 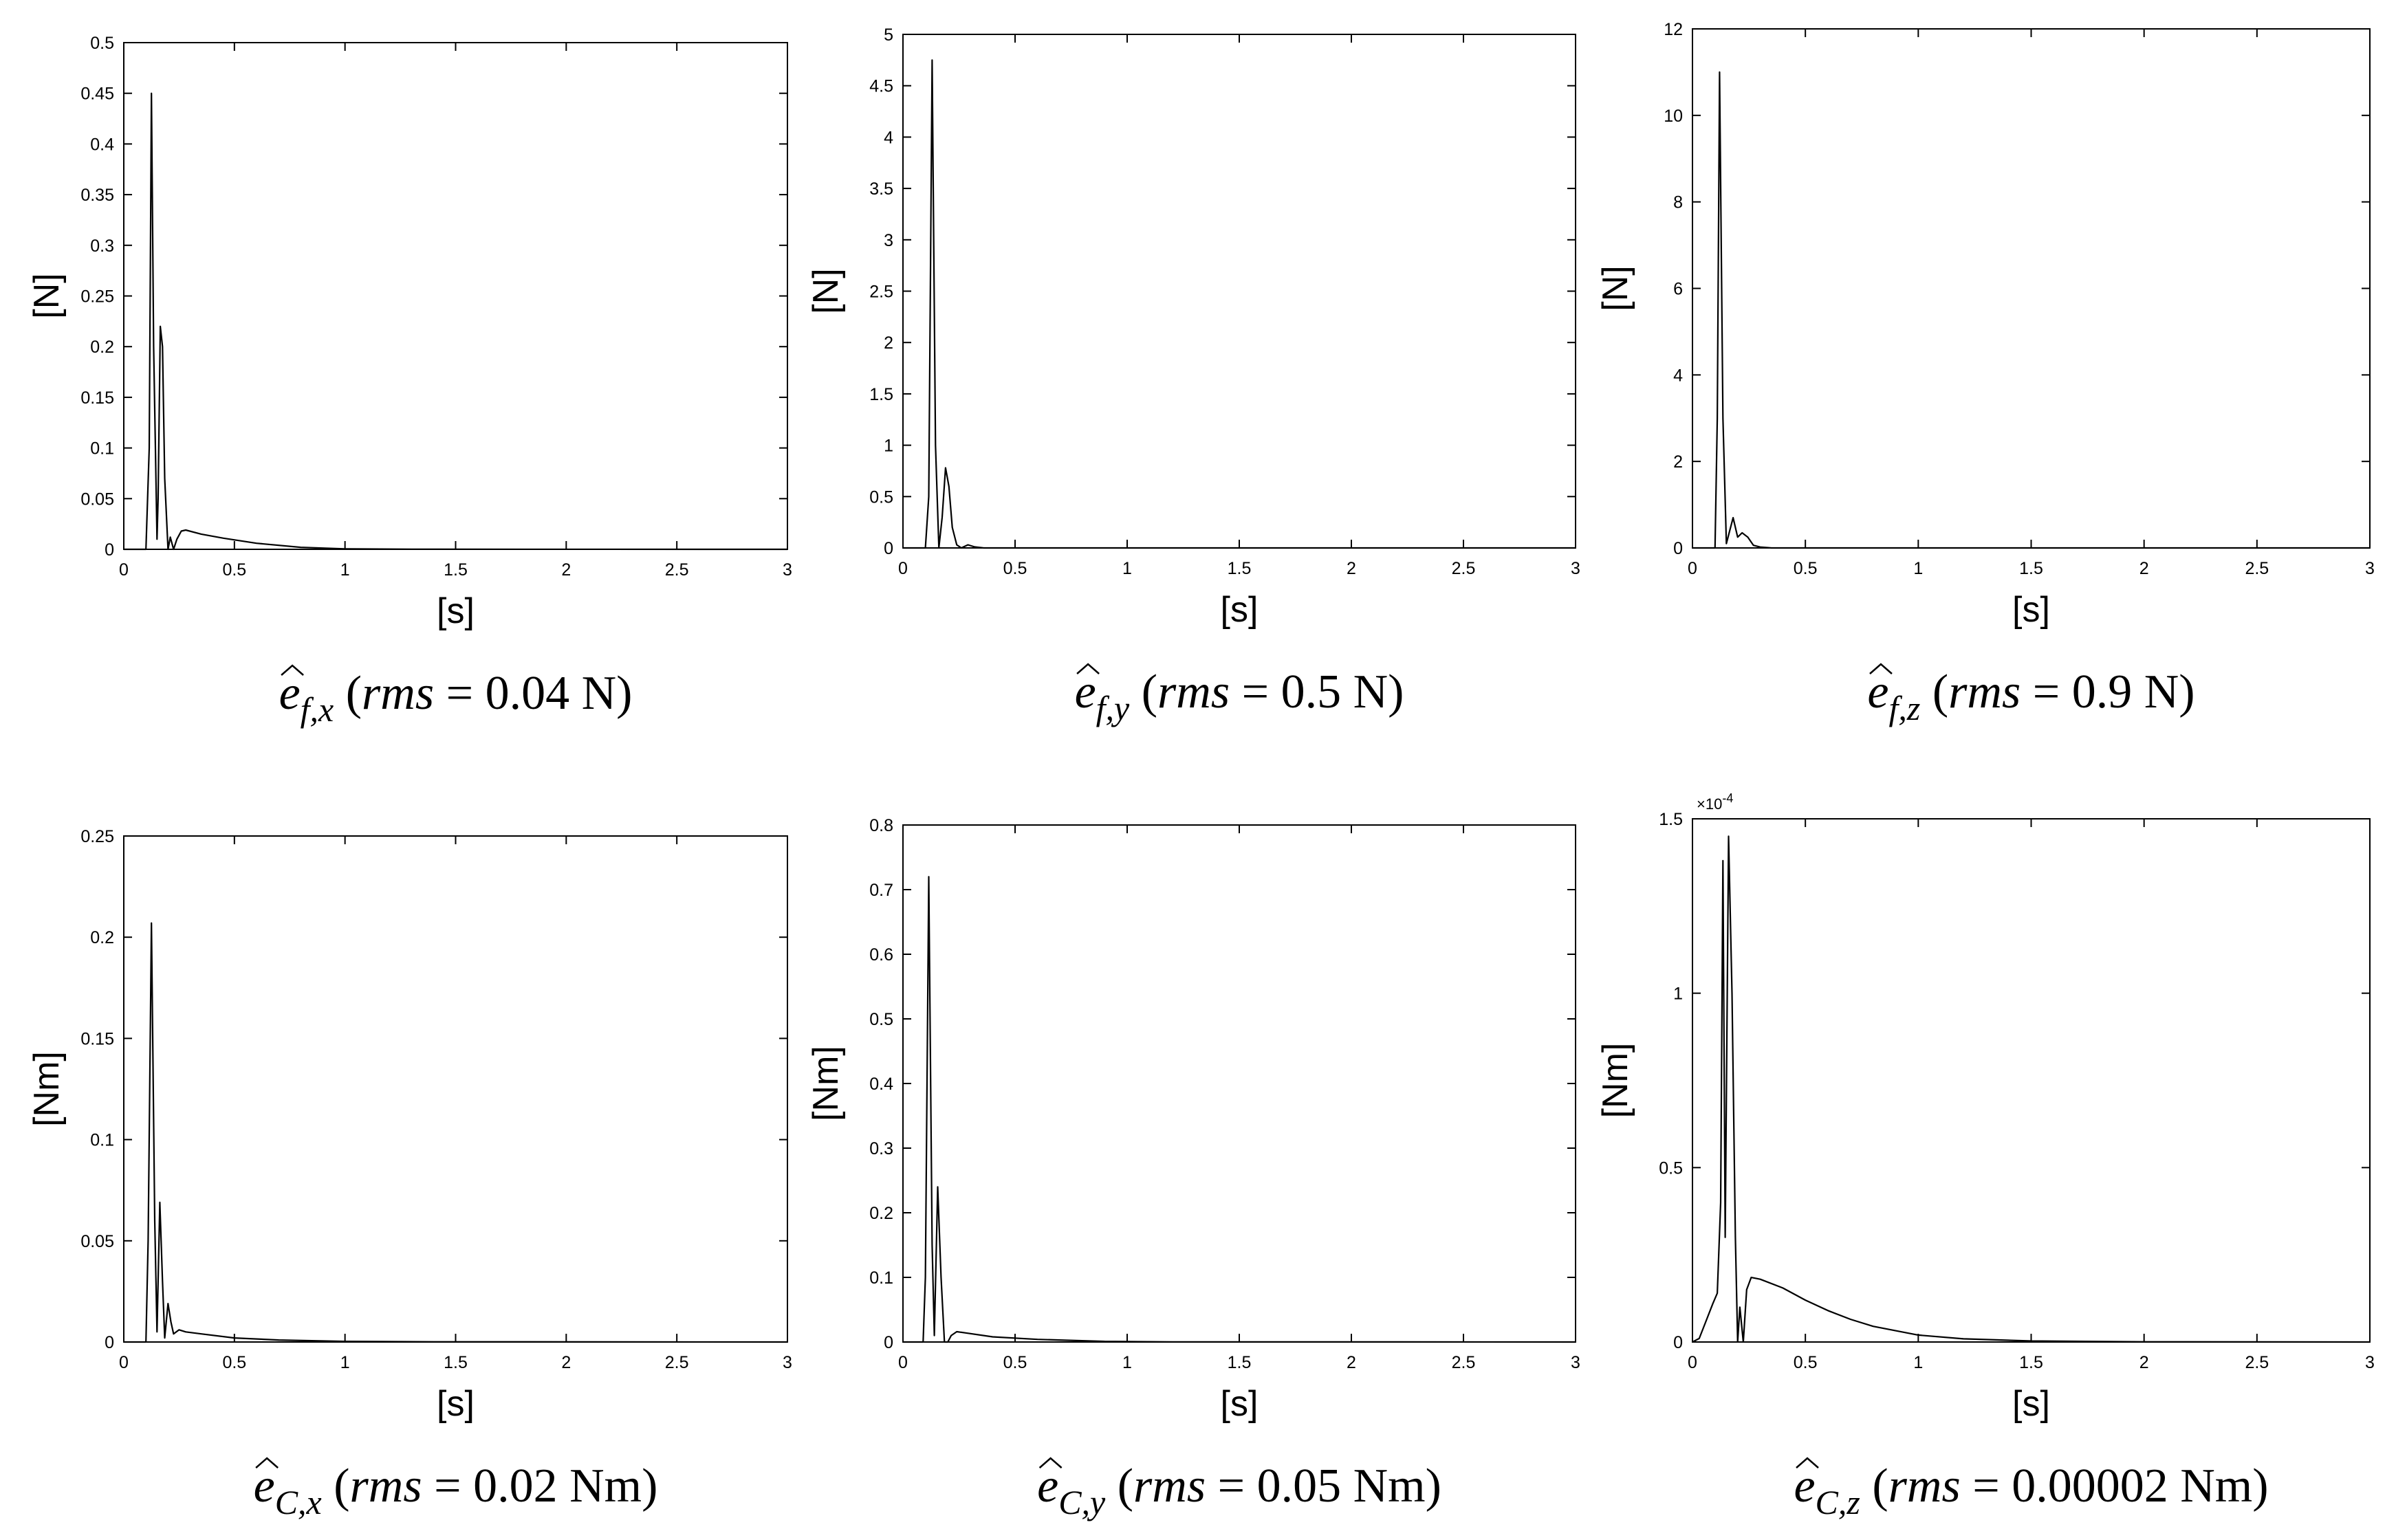 I want to click on y-tick-label: 2, so click(x=1678, y=462).